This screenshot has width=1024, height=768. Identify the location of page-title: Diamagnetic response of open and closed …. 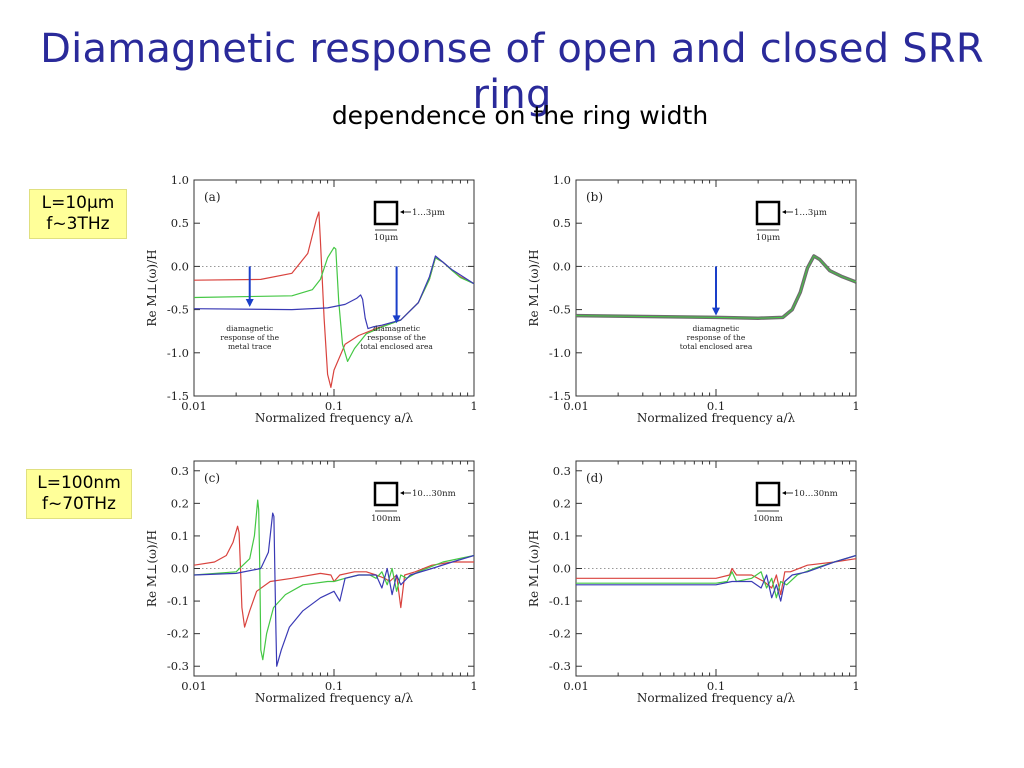
(512, 72).